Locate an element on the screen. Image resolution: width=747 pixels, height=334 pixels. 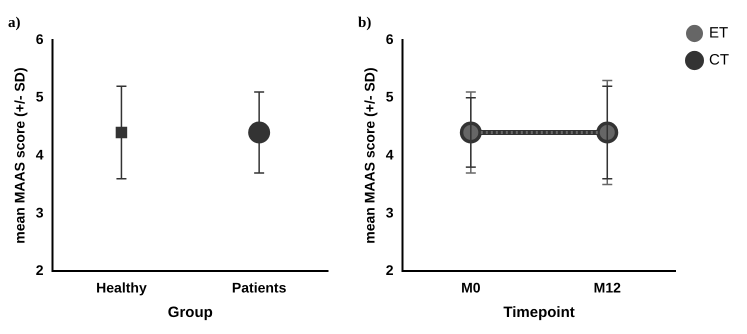
chart-title: b) is located at coordinates (365, 22).